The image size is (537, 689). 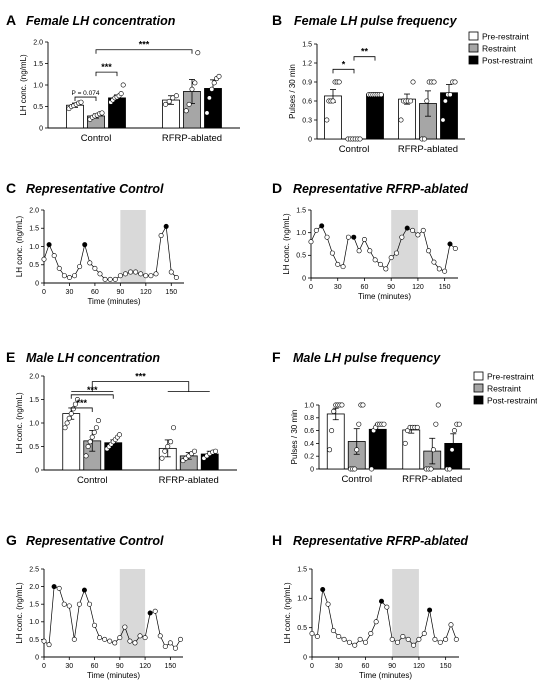 I want to click on significance-label: ***, so click(x=81, y=403).